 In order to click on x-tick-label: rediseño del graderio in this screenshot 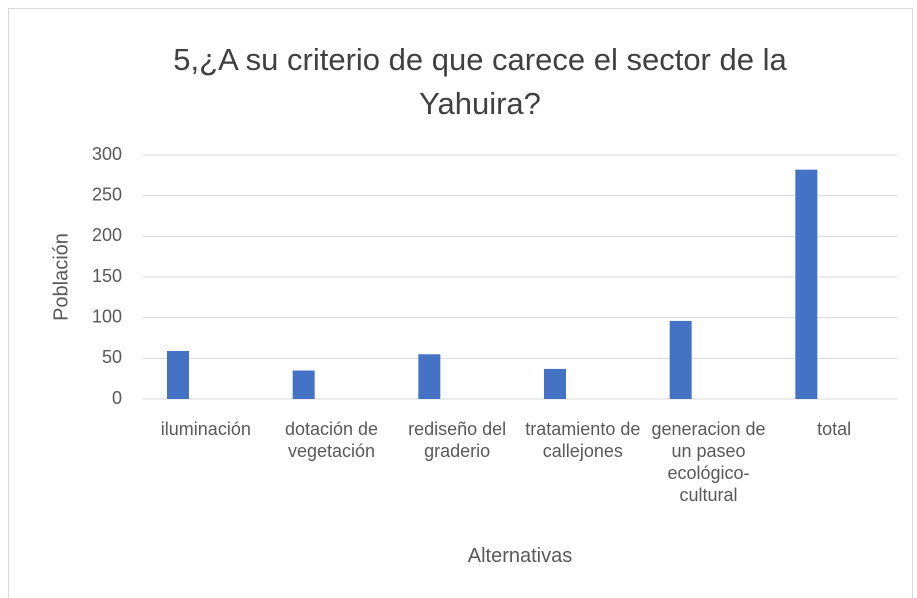, I will do `click(457, 440)`.